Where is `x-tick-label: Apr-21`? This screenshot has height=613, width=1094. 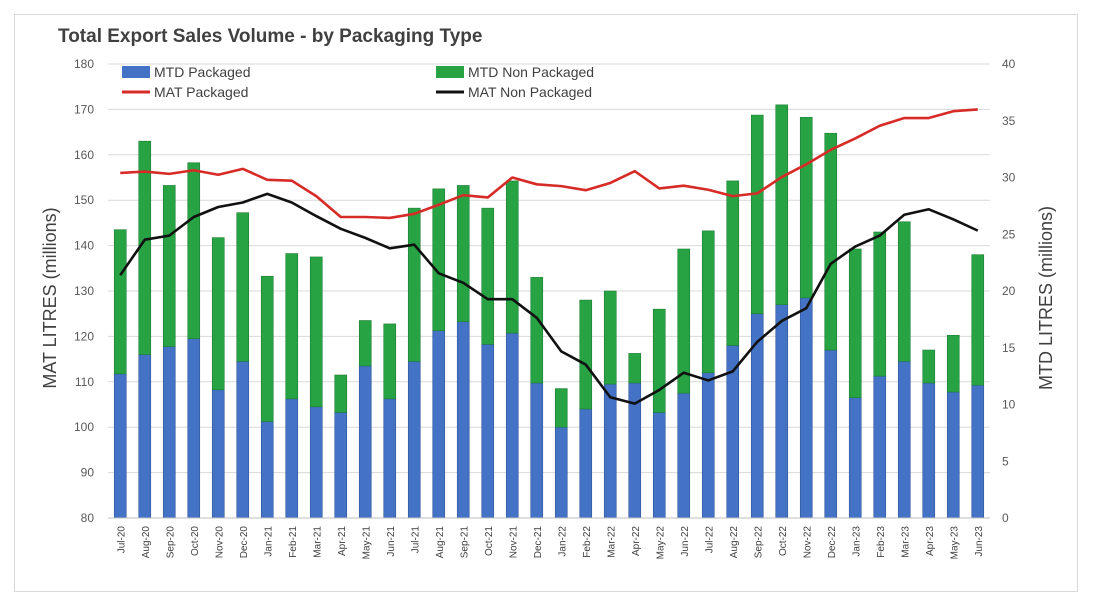
x-tick-label: Apr-21 is located at coordinates (342, 541).